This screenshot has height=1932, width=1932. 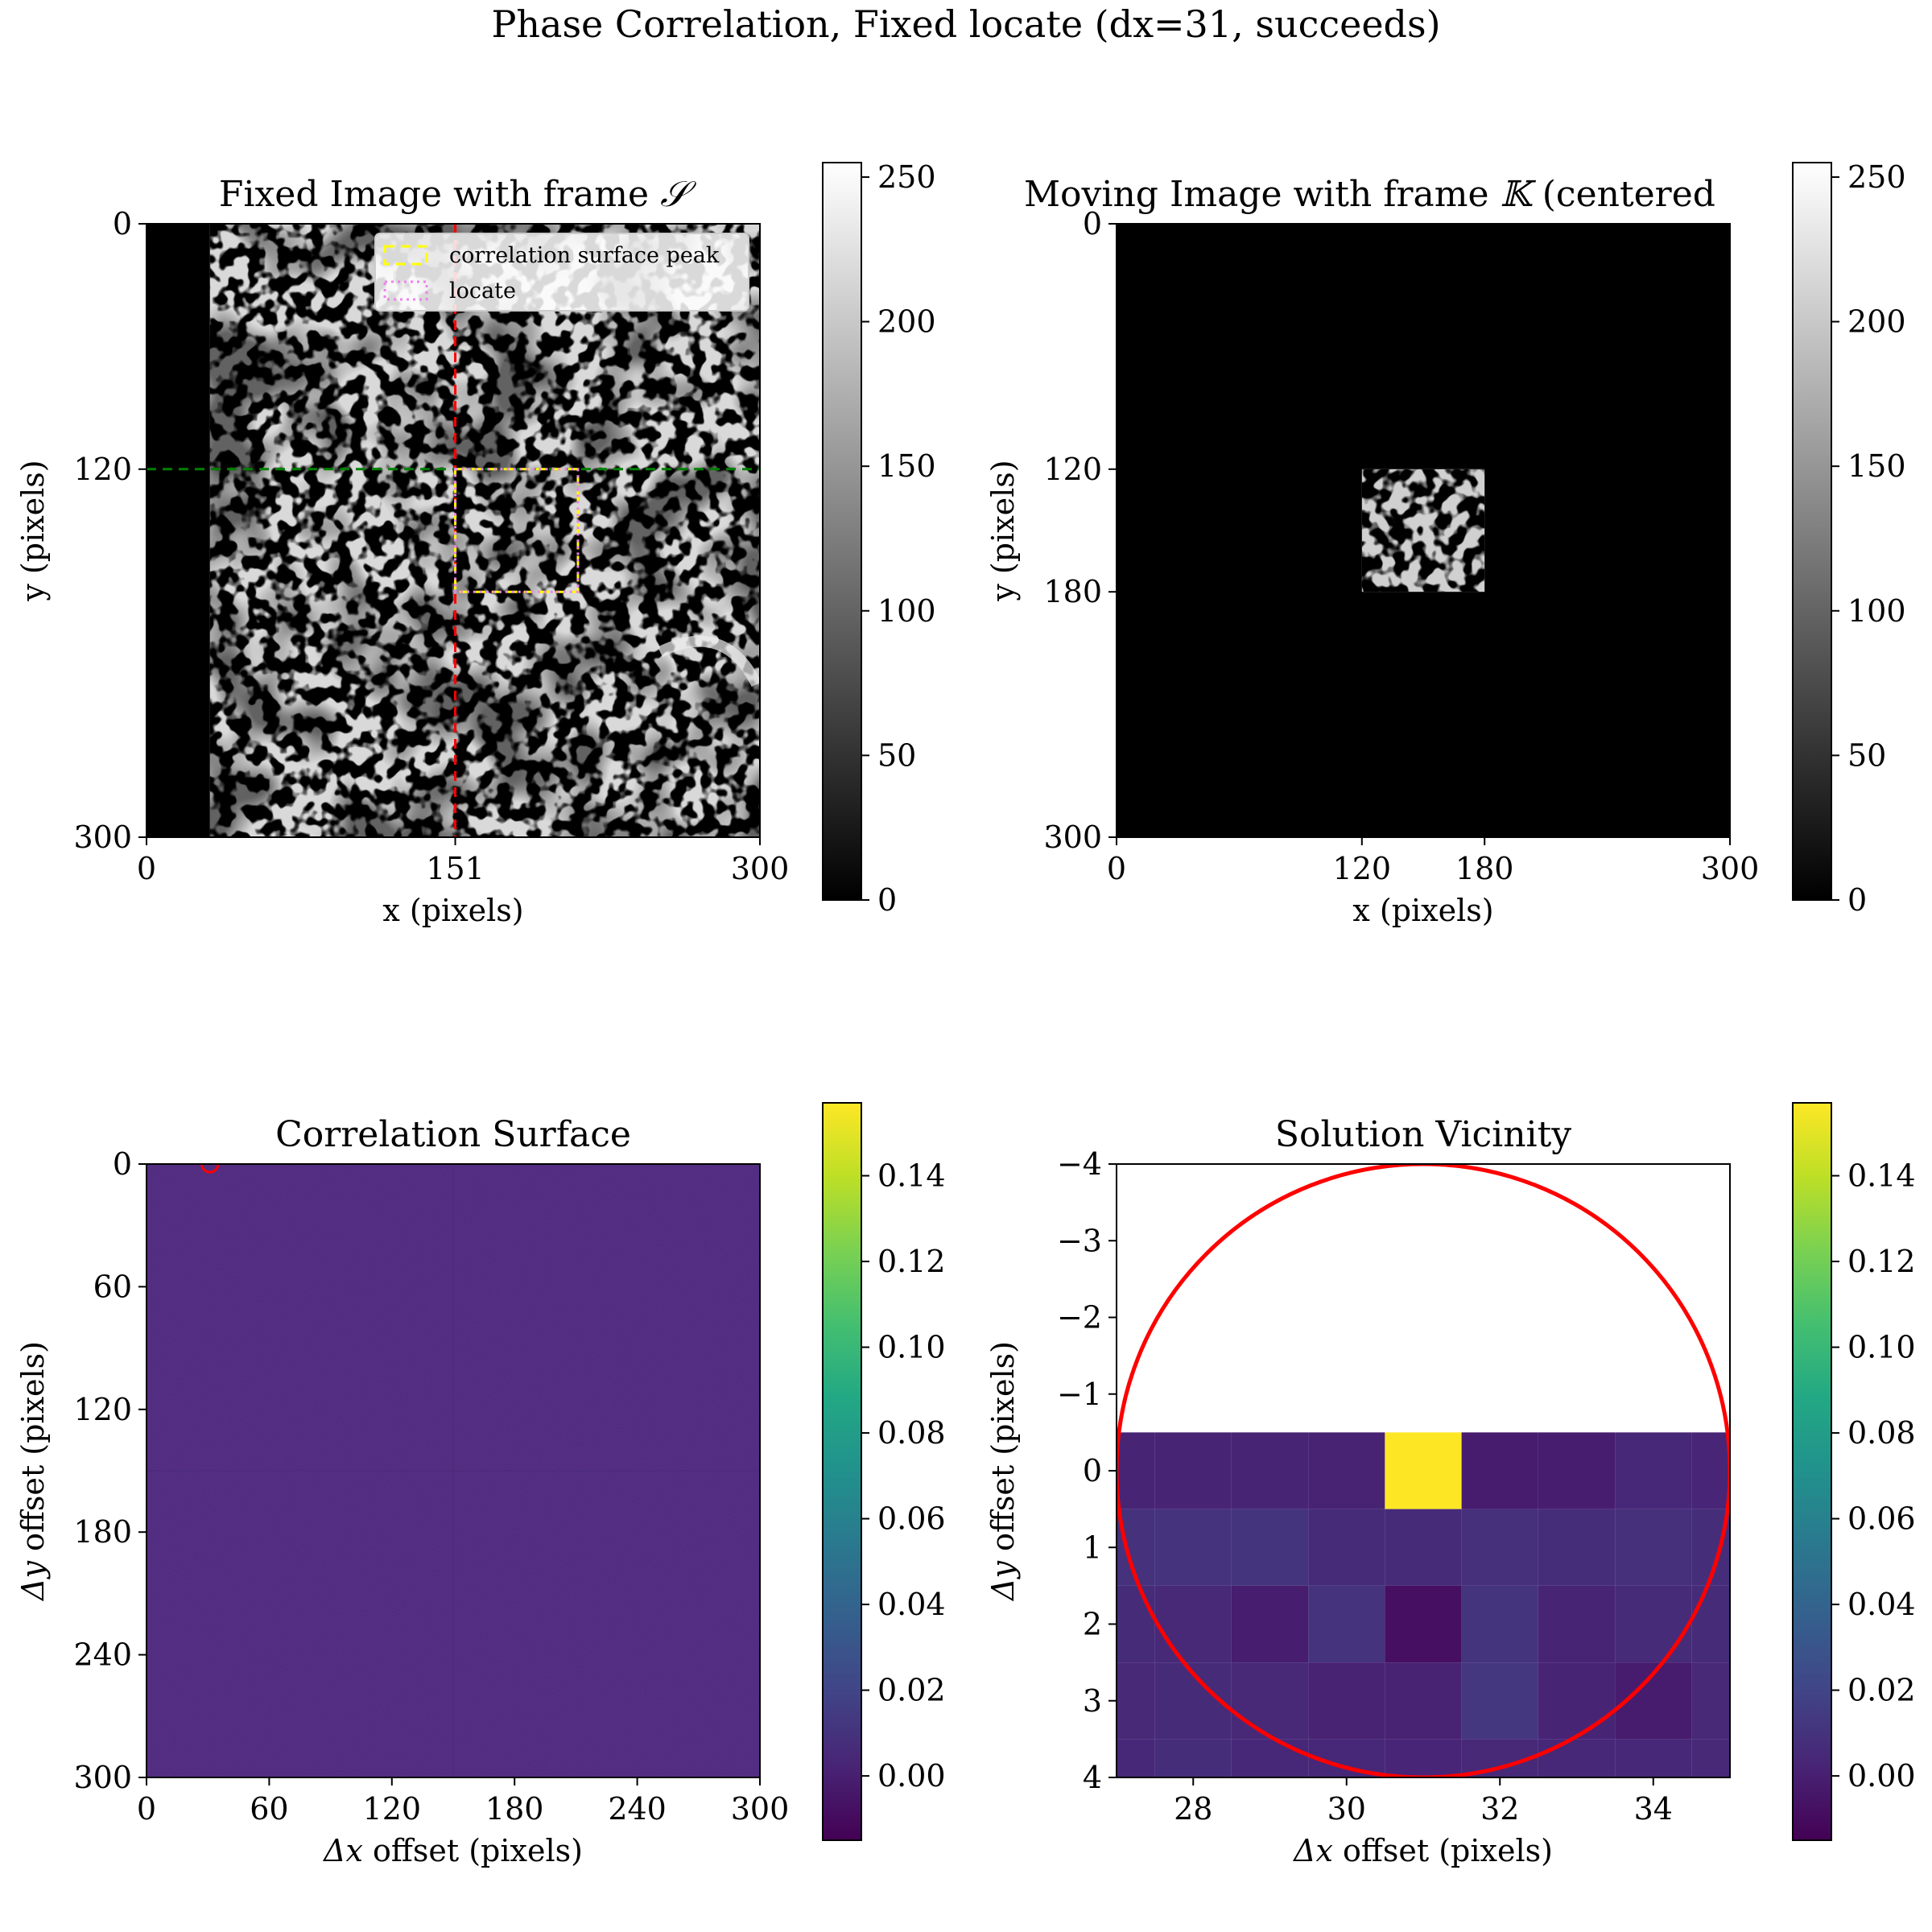 What do you see at coordinates (1079, 1240) in the screenshot?
I see `y-tick-label: −3` at bounding box center [1079, 1240].